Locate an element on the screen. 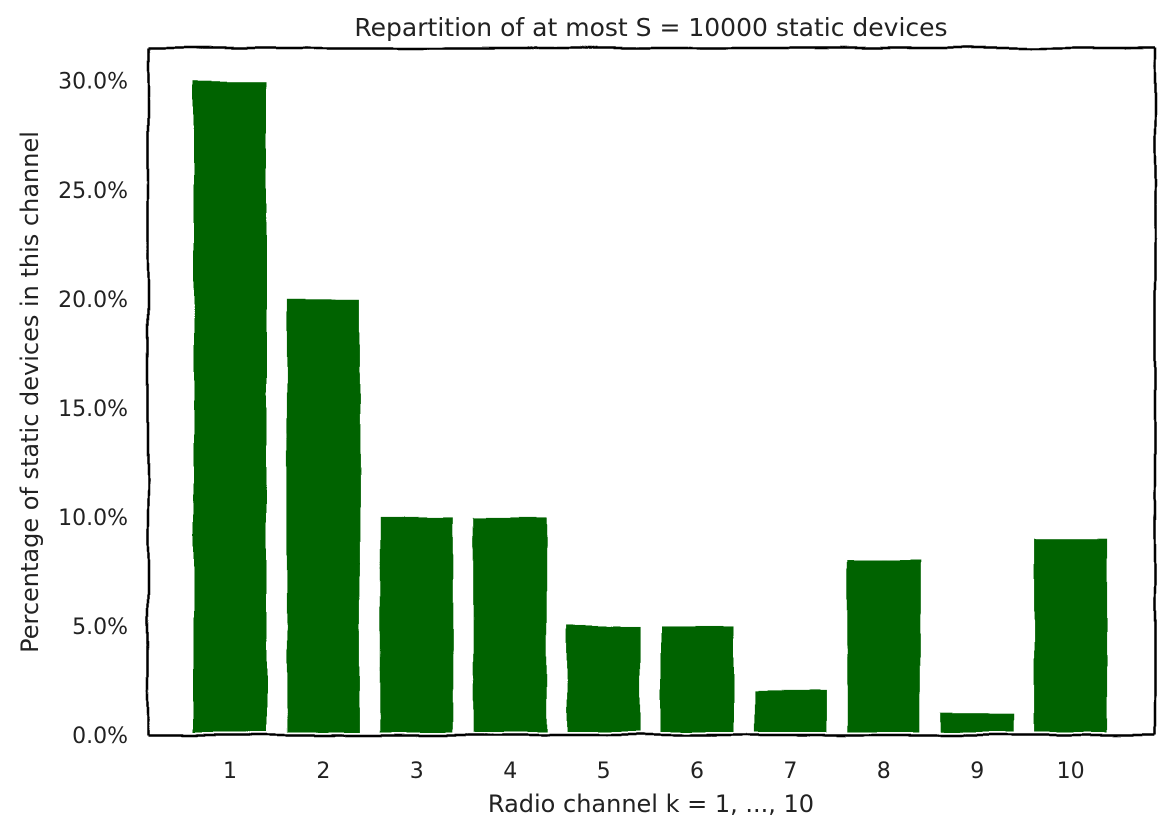 This screenshot has height=835, width=1167. y-tick-label: 5.0% is located at coordinates (100, 627).